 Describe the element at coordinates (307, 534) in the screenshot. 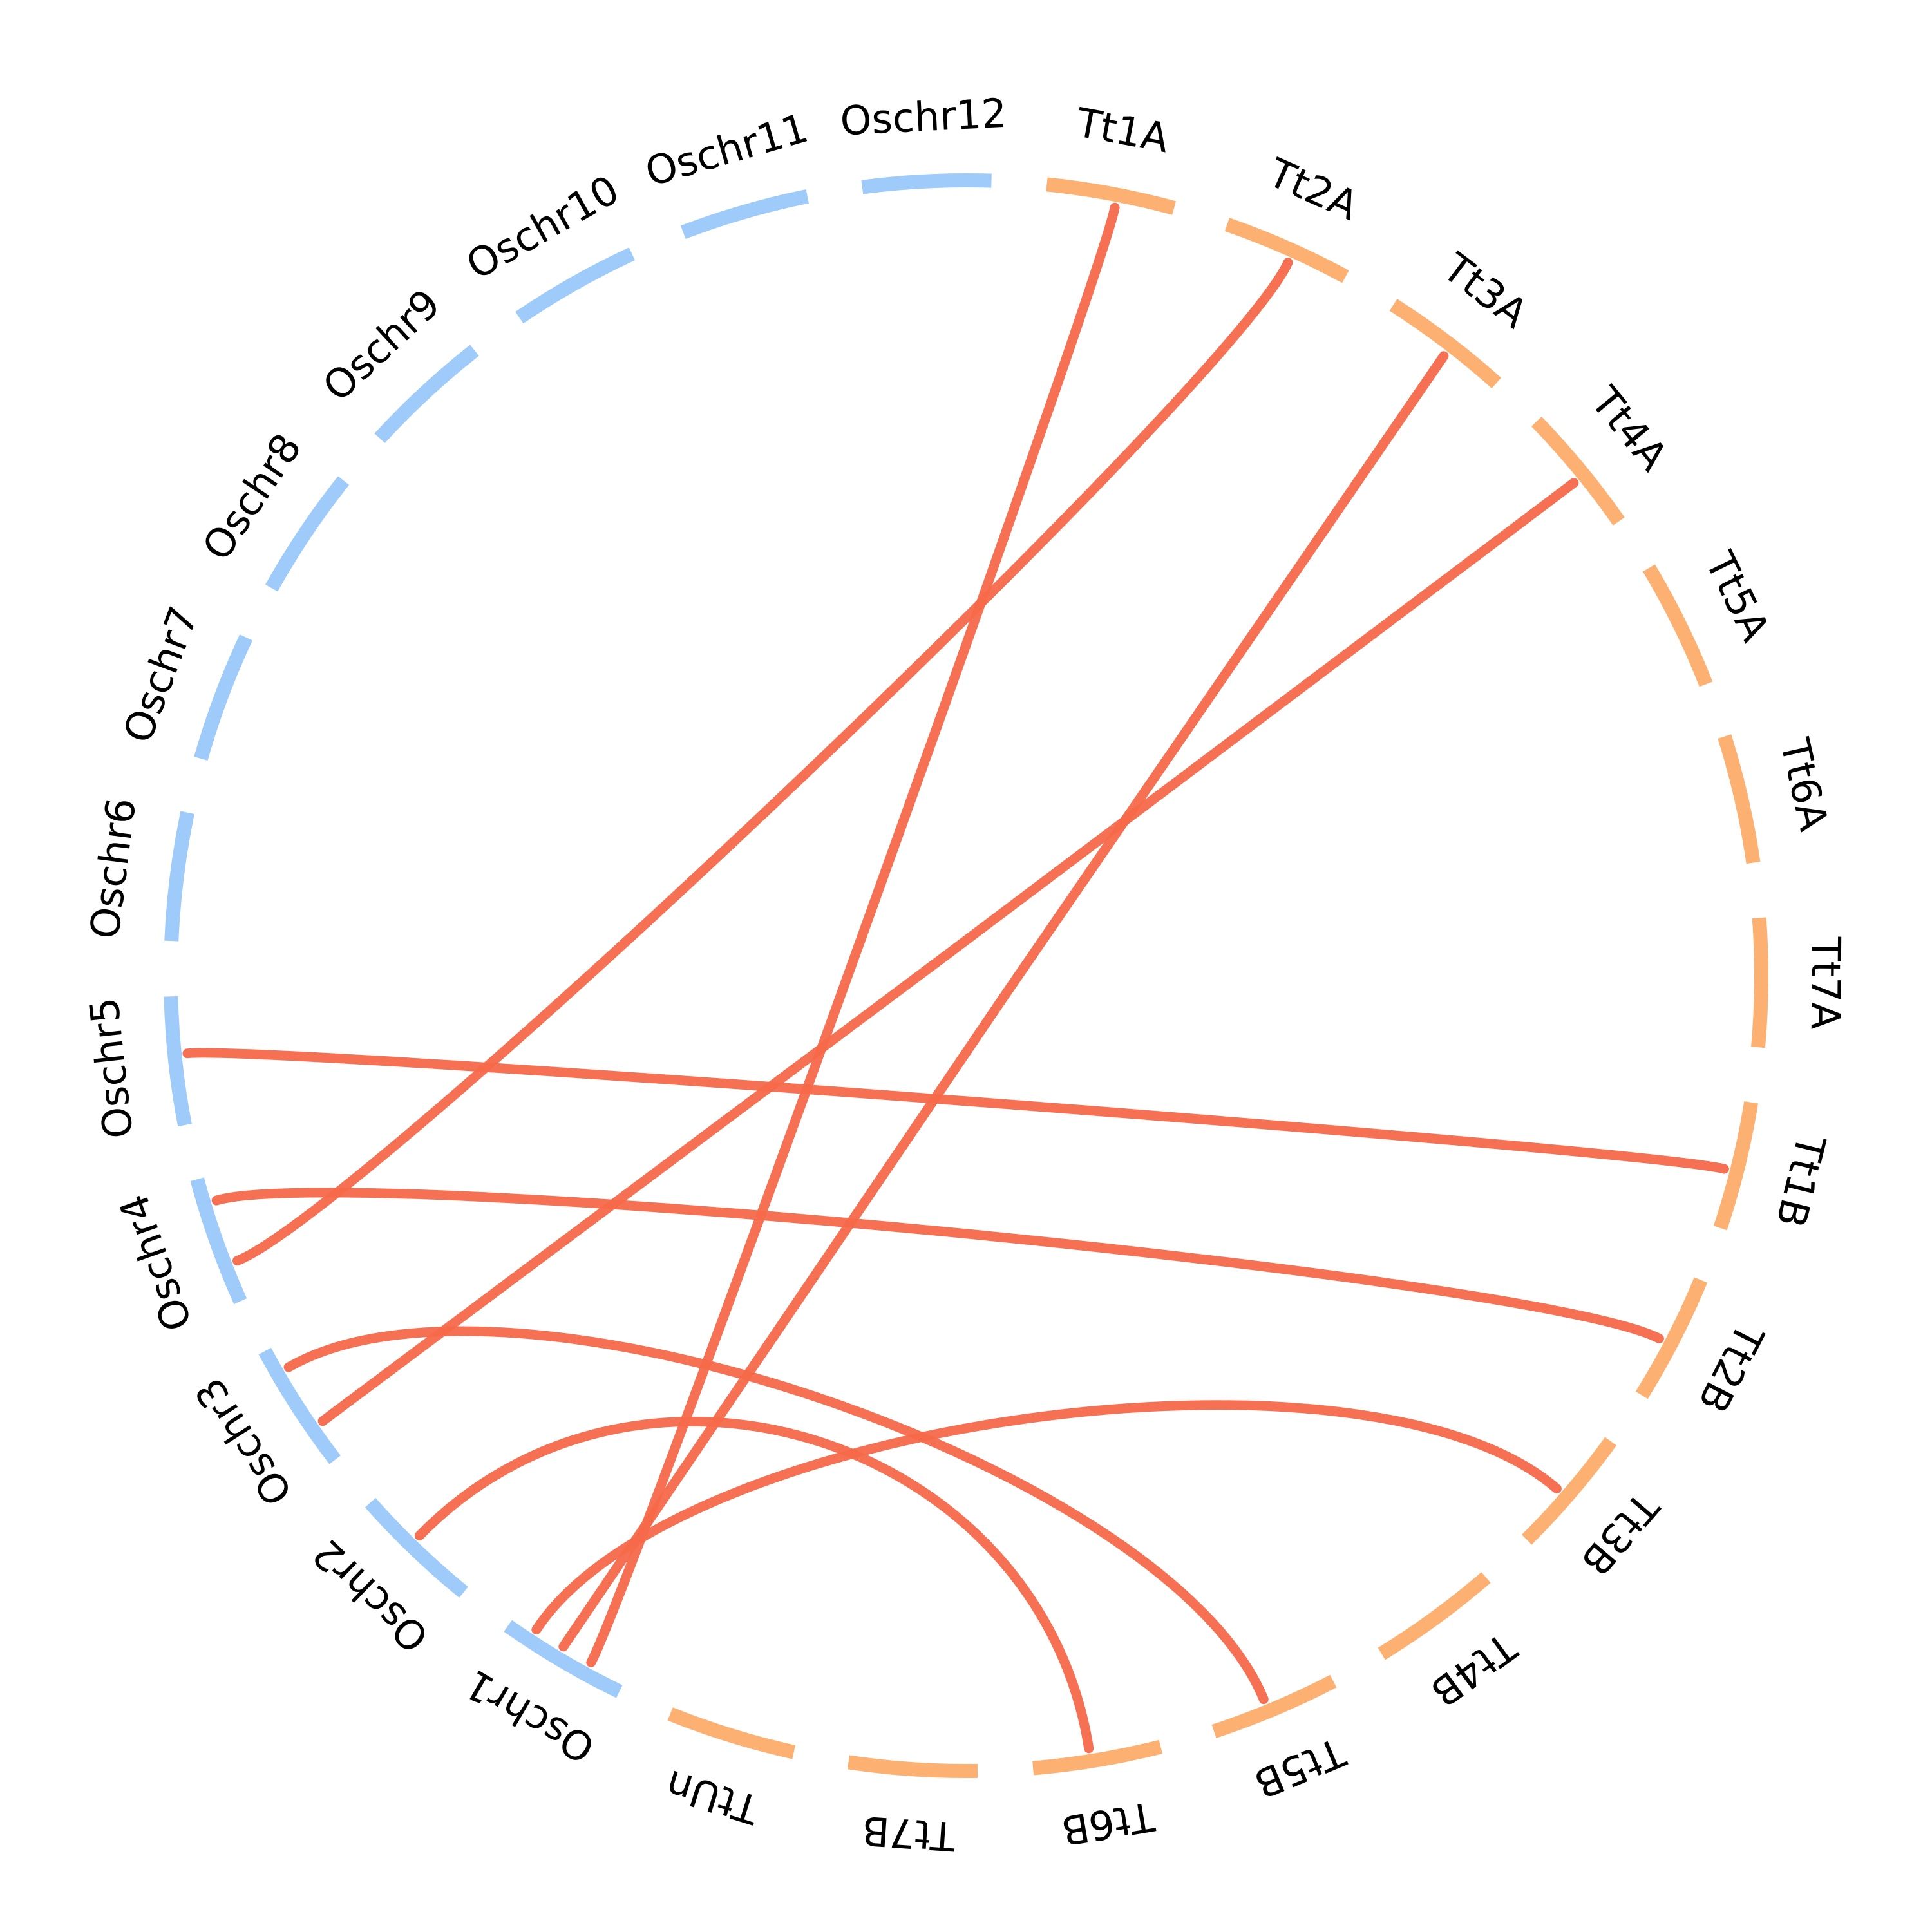

I see `chromosome-arc-oschr8` at that location.